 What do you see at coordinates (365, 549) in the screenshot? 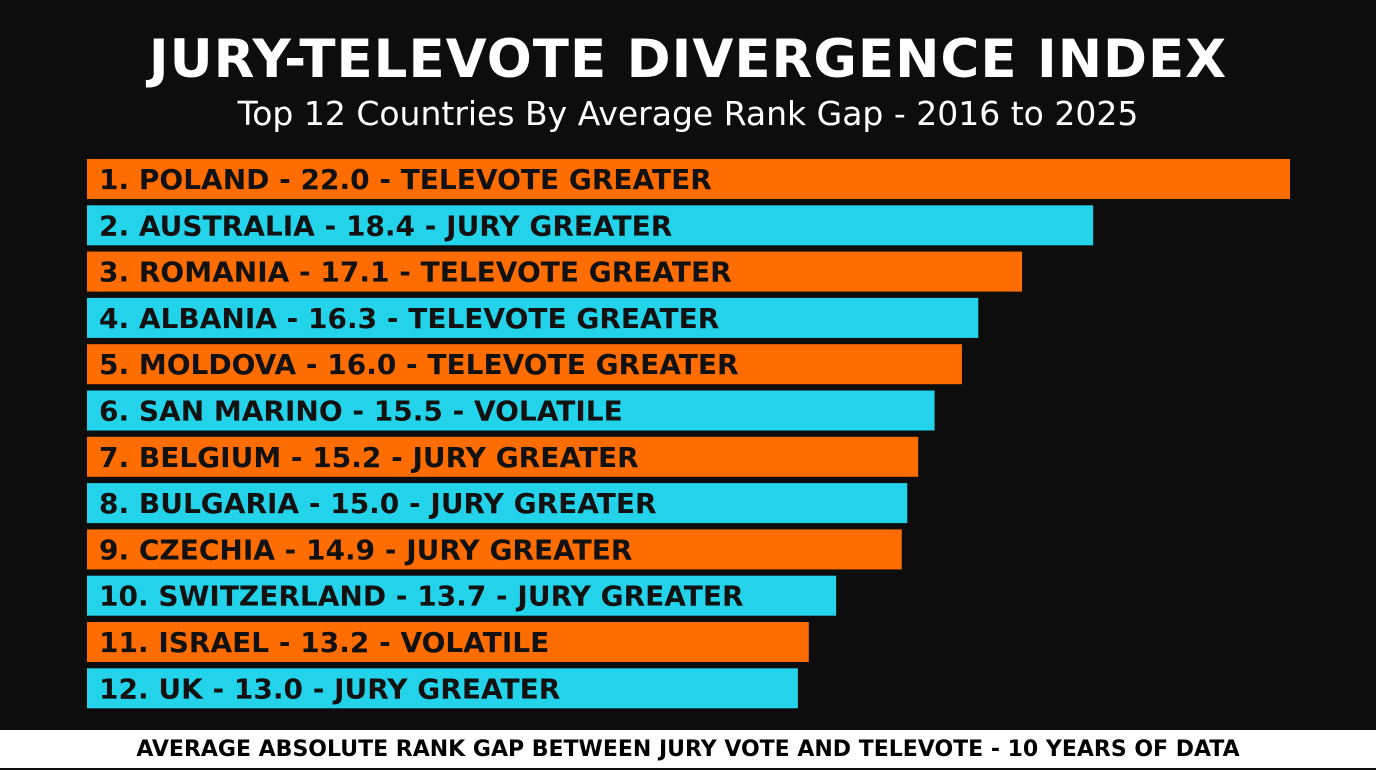
I see `bar-label: 9. CZECHIA - 14.9 - JURY GREATER` at bounding box center [365, 549].